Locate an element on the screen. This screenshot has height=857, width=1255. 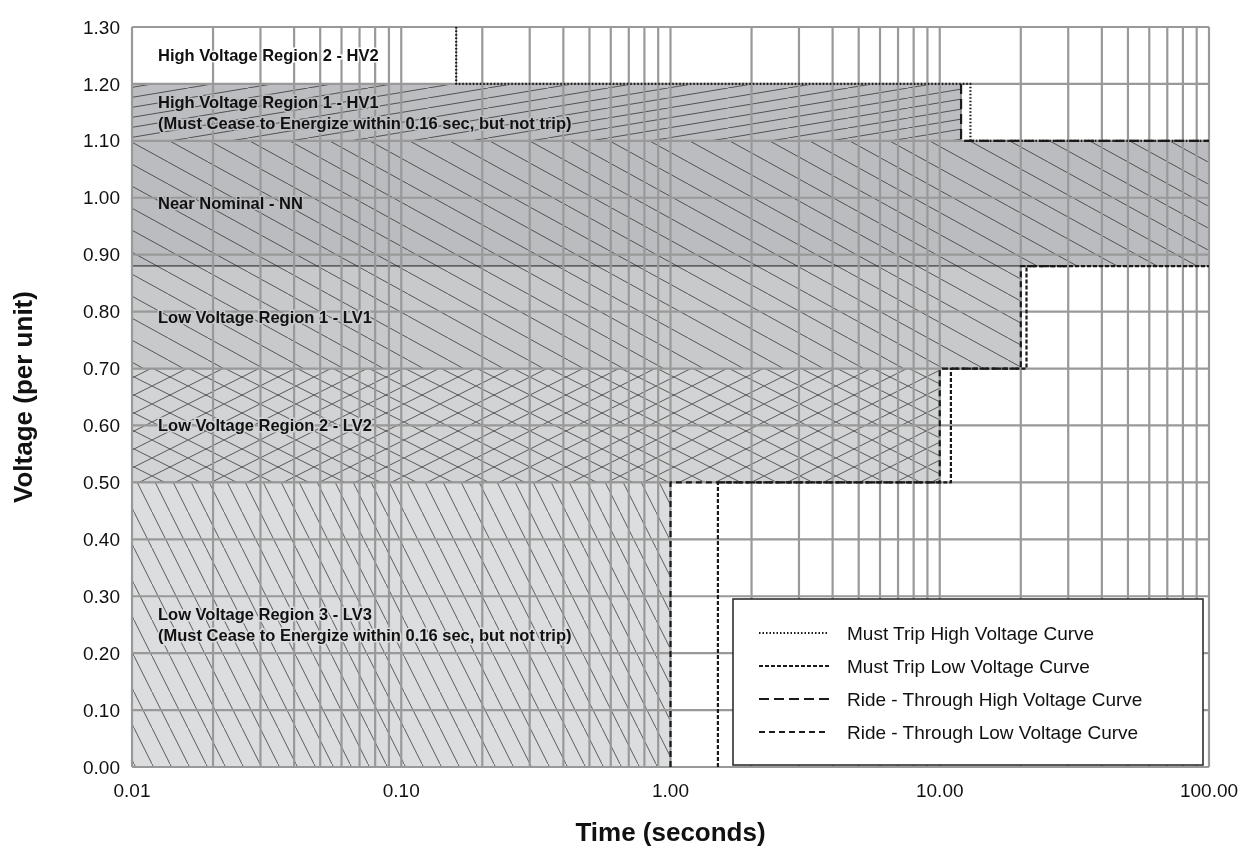
y-axis-title: Voltage (per unit) is located at coordinates (23, 397).